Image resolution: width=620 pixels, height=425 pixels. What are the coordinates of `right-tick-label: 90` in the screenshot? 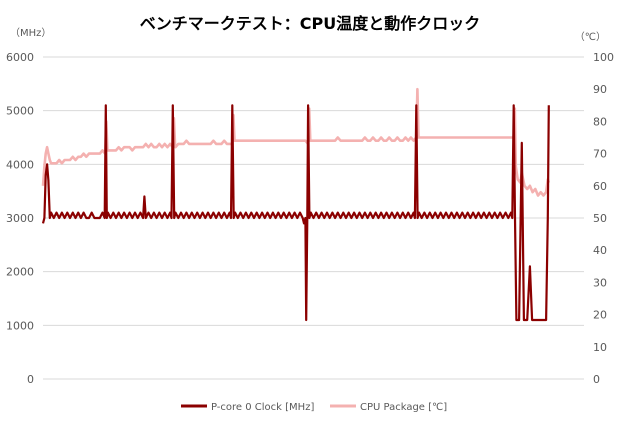 It's located at (600, 89).